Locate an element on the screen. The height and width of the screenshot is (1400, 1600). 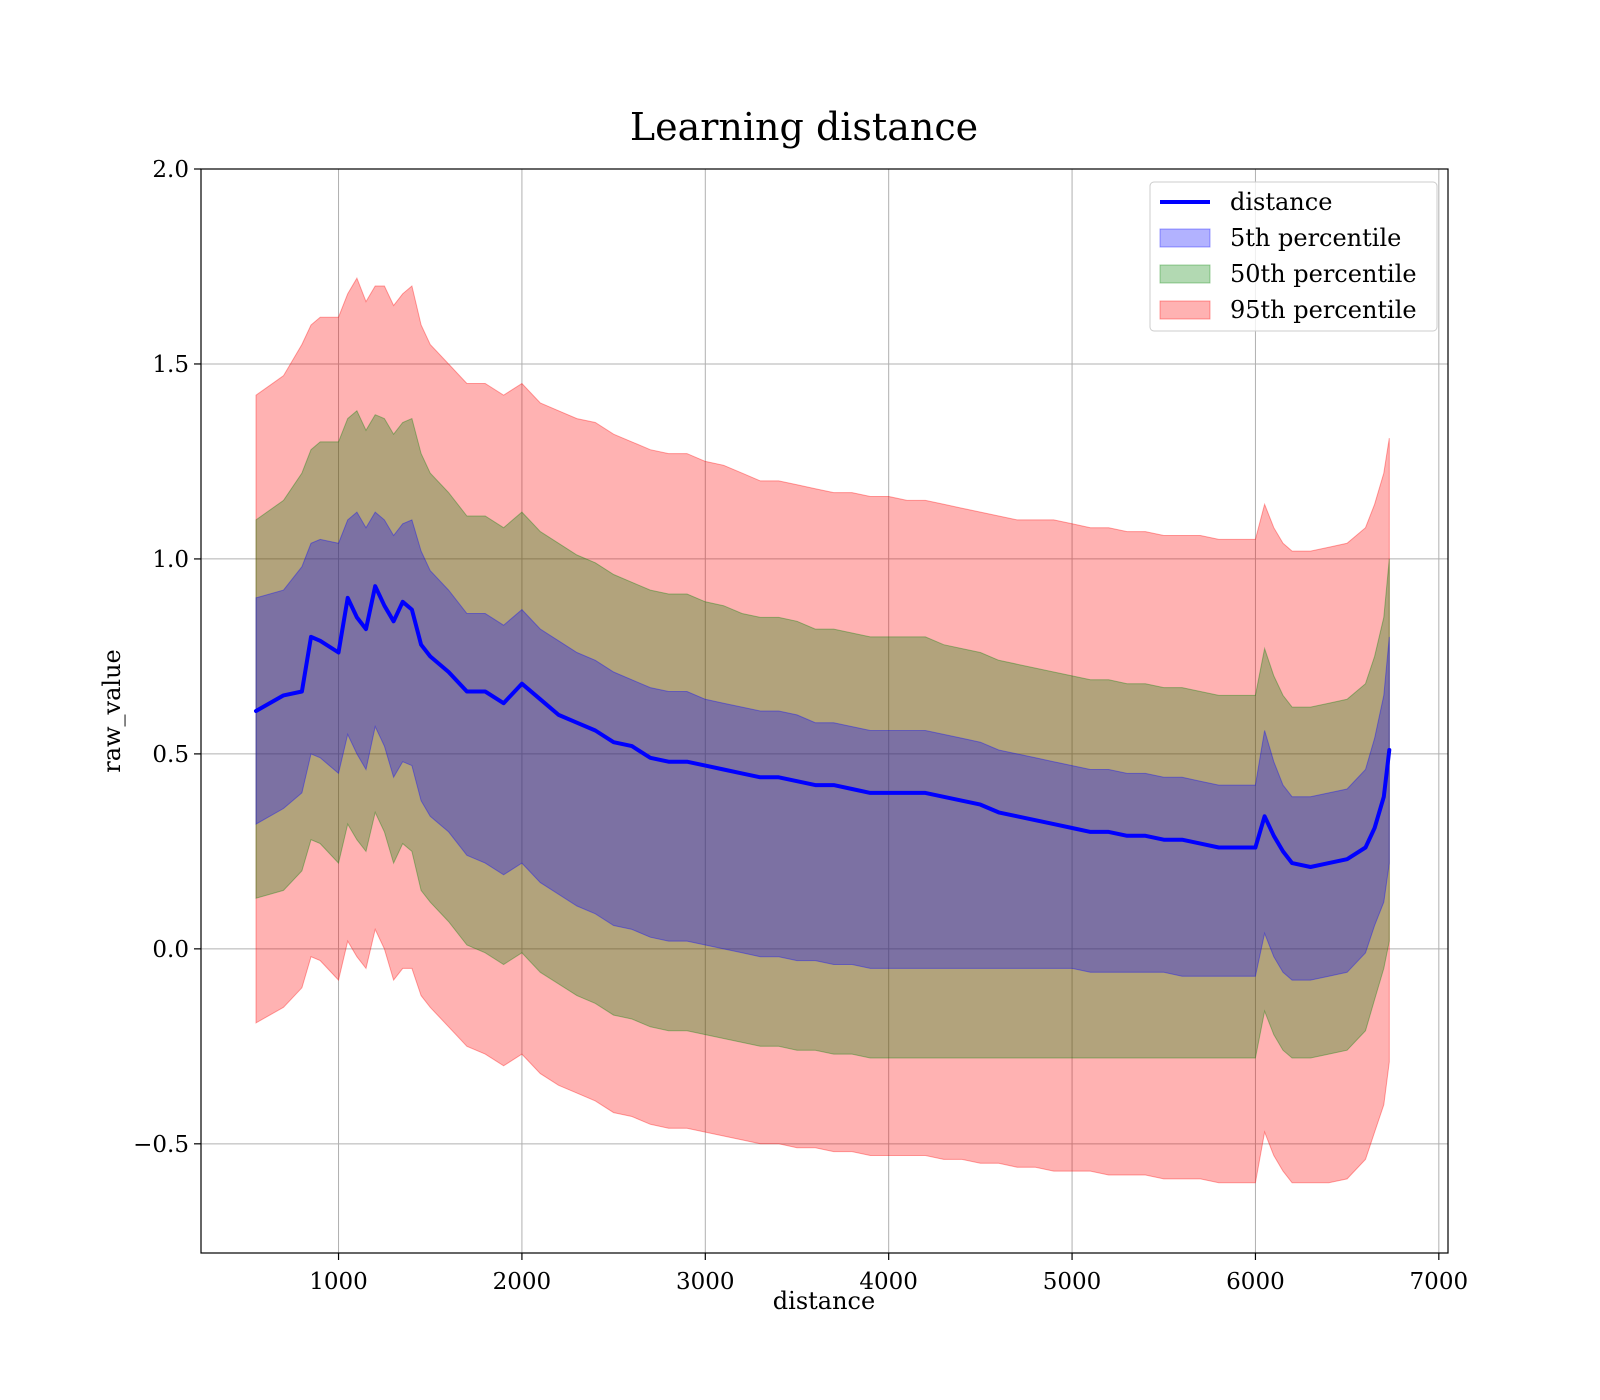
legend-label-1: 5th percentile is located at coordinates (1315, 238).